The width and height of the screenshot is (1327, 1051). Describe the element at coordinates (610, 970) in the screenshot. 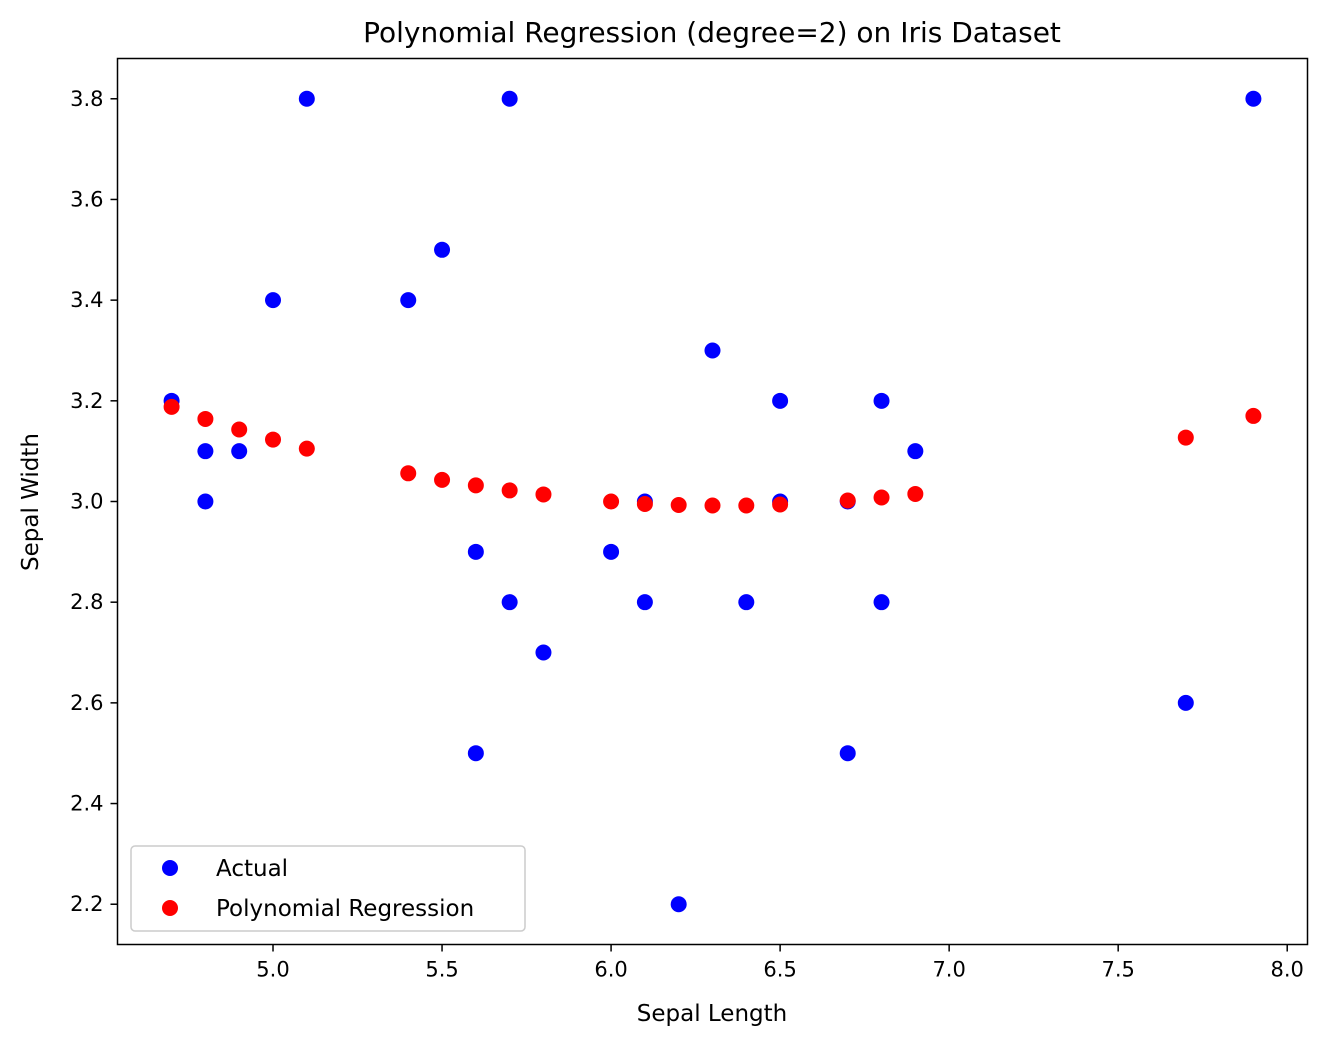

I see `x-tick-label: 6.0` at that location.